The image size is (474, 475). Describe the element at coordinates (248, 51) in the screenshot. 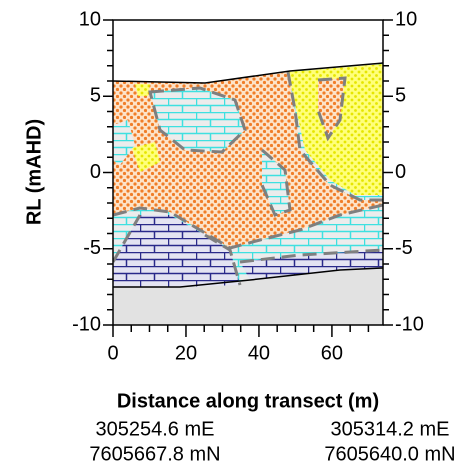

I see `sky` at that location.